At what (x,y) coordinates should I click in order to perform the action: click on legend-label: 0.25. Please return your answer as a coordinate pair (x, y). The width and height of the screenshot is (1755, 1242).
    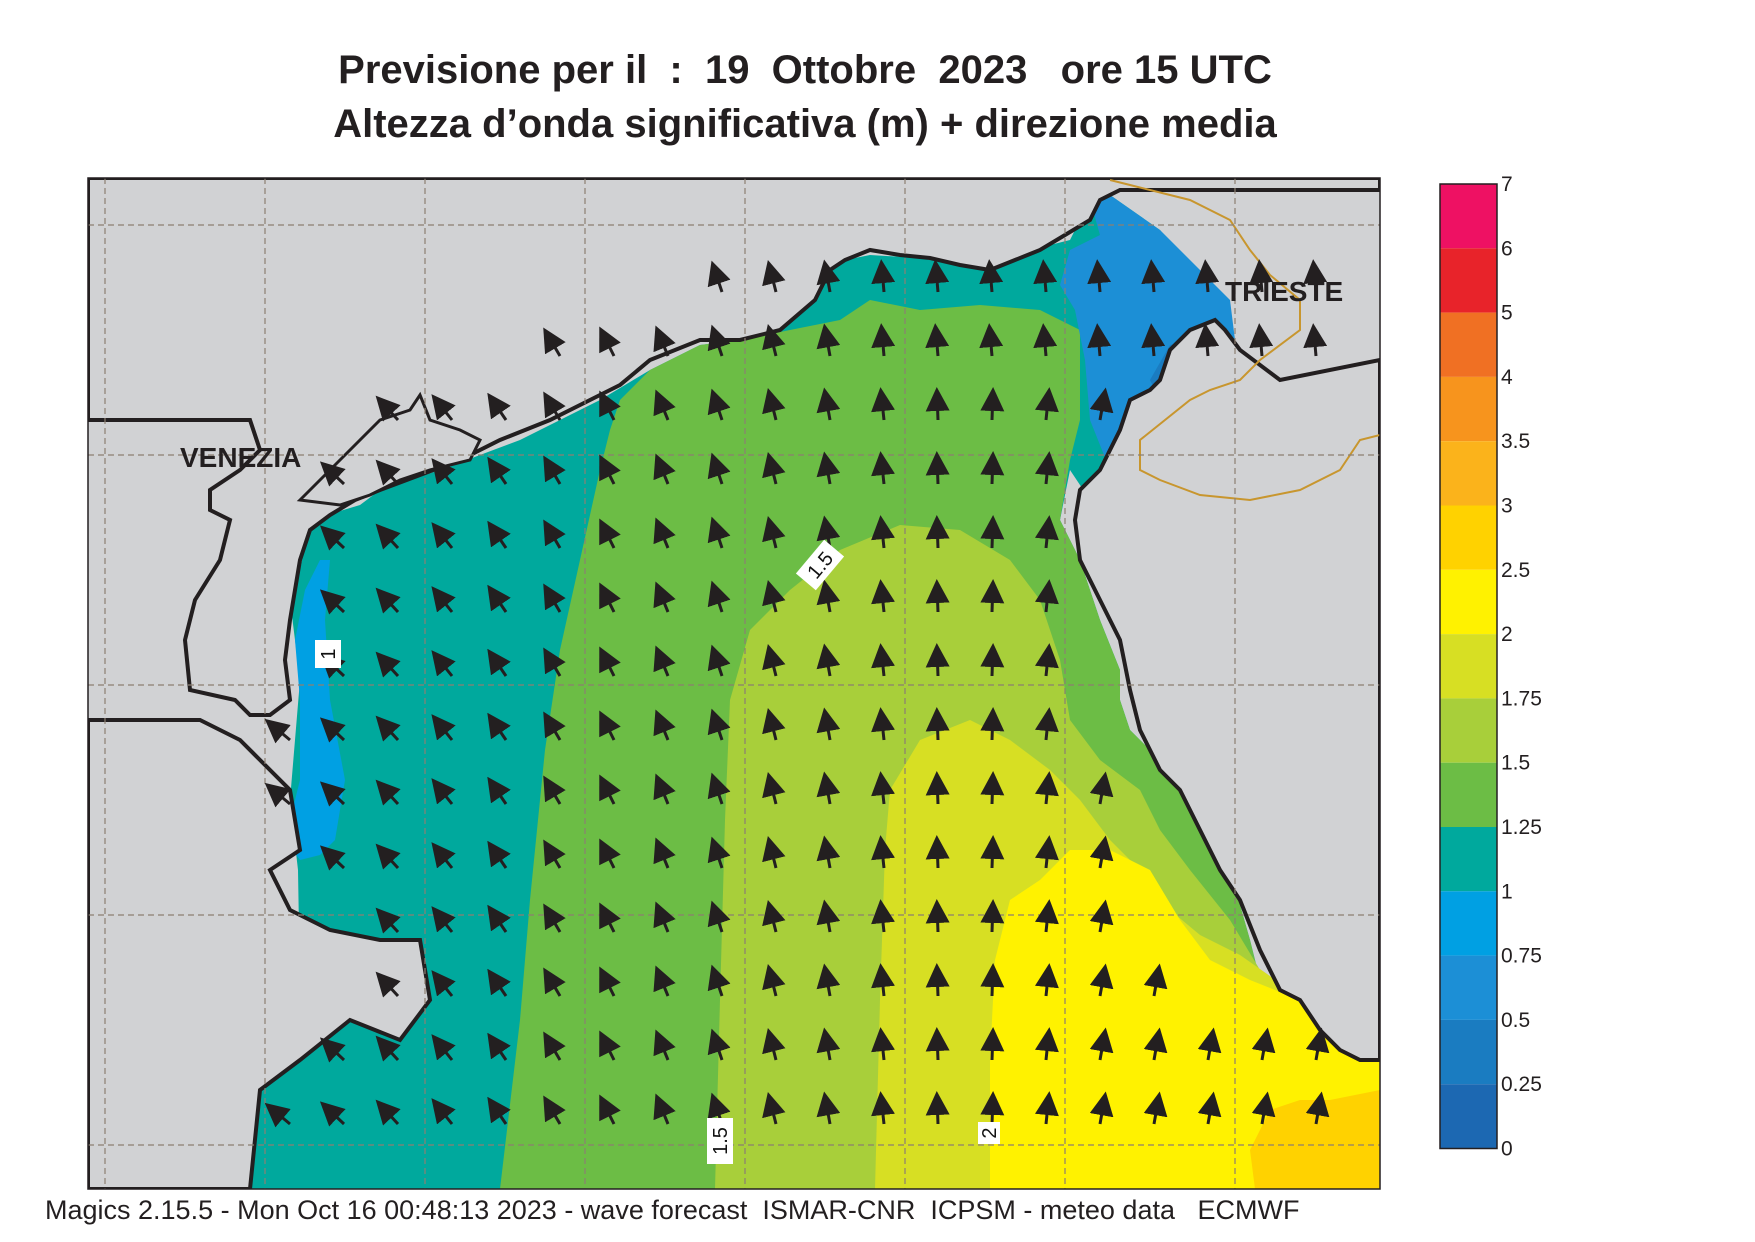
    Looking at the image, I should click on (1521, 1084).